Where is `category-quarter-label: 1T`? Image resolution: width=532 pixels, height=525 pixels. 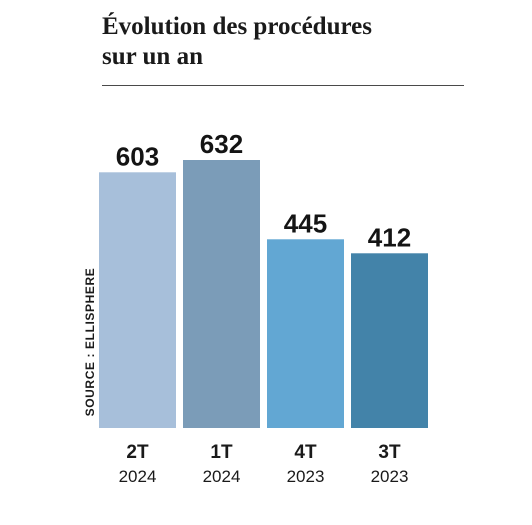 category-quarter-label: 1T is located at coordinates (221, 452).